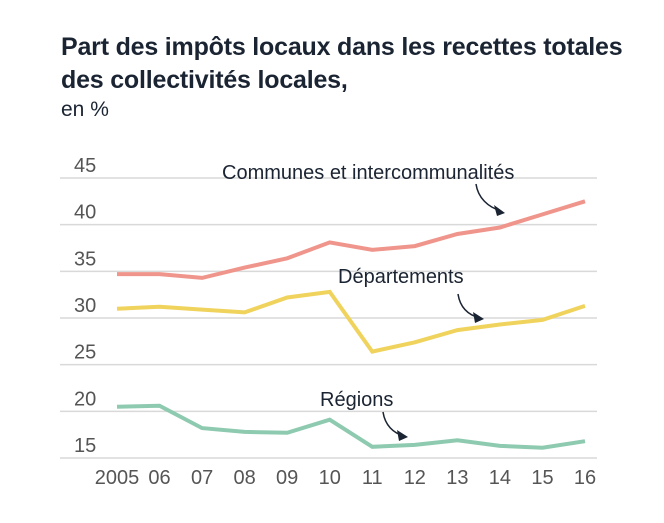 This screenshot has height=523, width=664. Describe the element at coordinates (402, 435) in the screenshot. I see `arrowhead-regions` at that location.